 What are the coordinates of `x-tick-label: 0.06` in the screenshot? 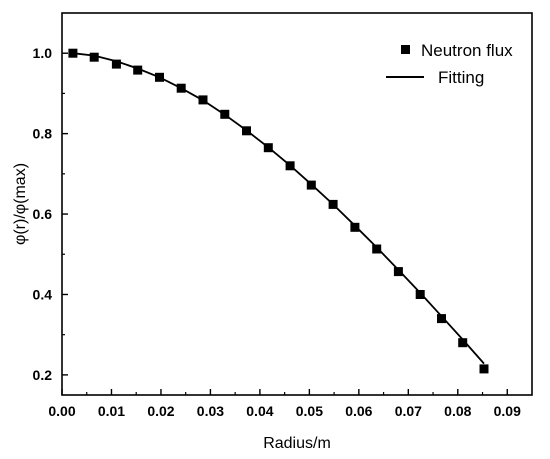 It's located at (358, 411).